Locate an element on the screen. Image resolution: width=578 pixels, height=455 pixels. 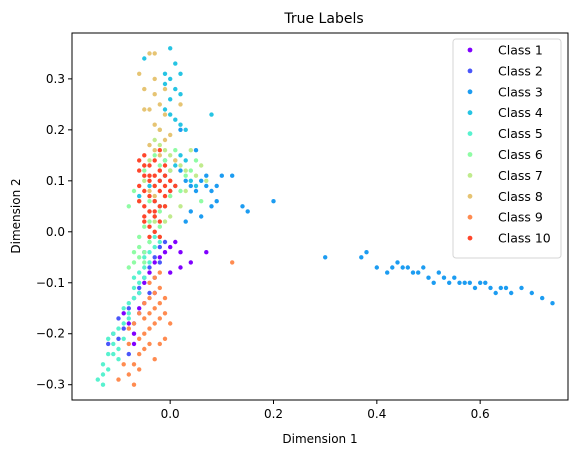
y-tick-label: −0.2 is located at coordinates (50, 334).